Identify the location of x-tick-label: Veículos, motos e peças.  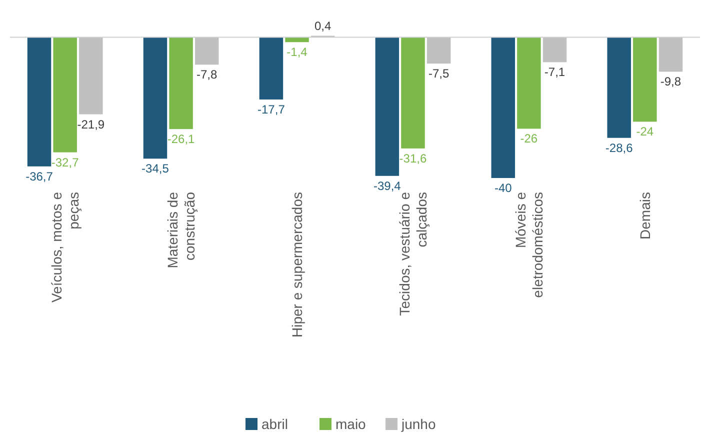
(65, 247).